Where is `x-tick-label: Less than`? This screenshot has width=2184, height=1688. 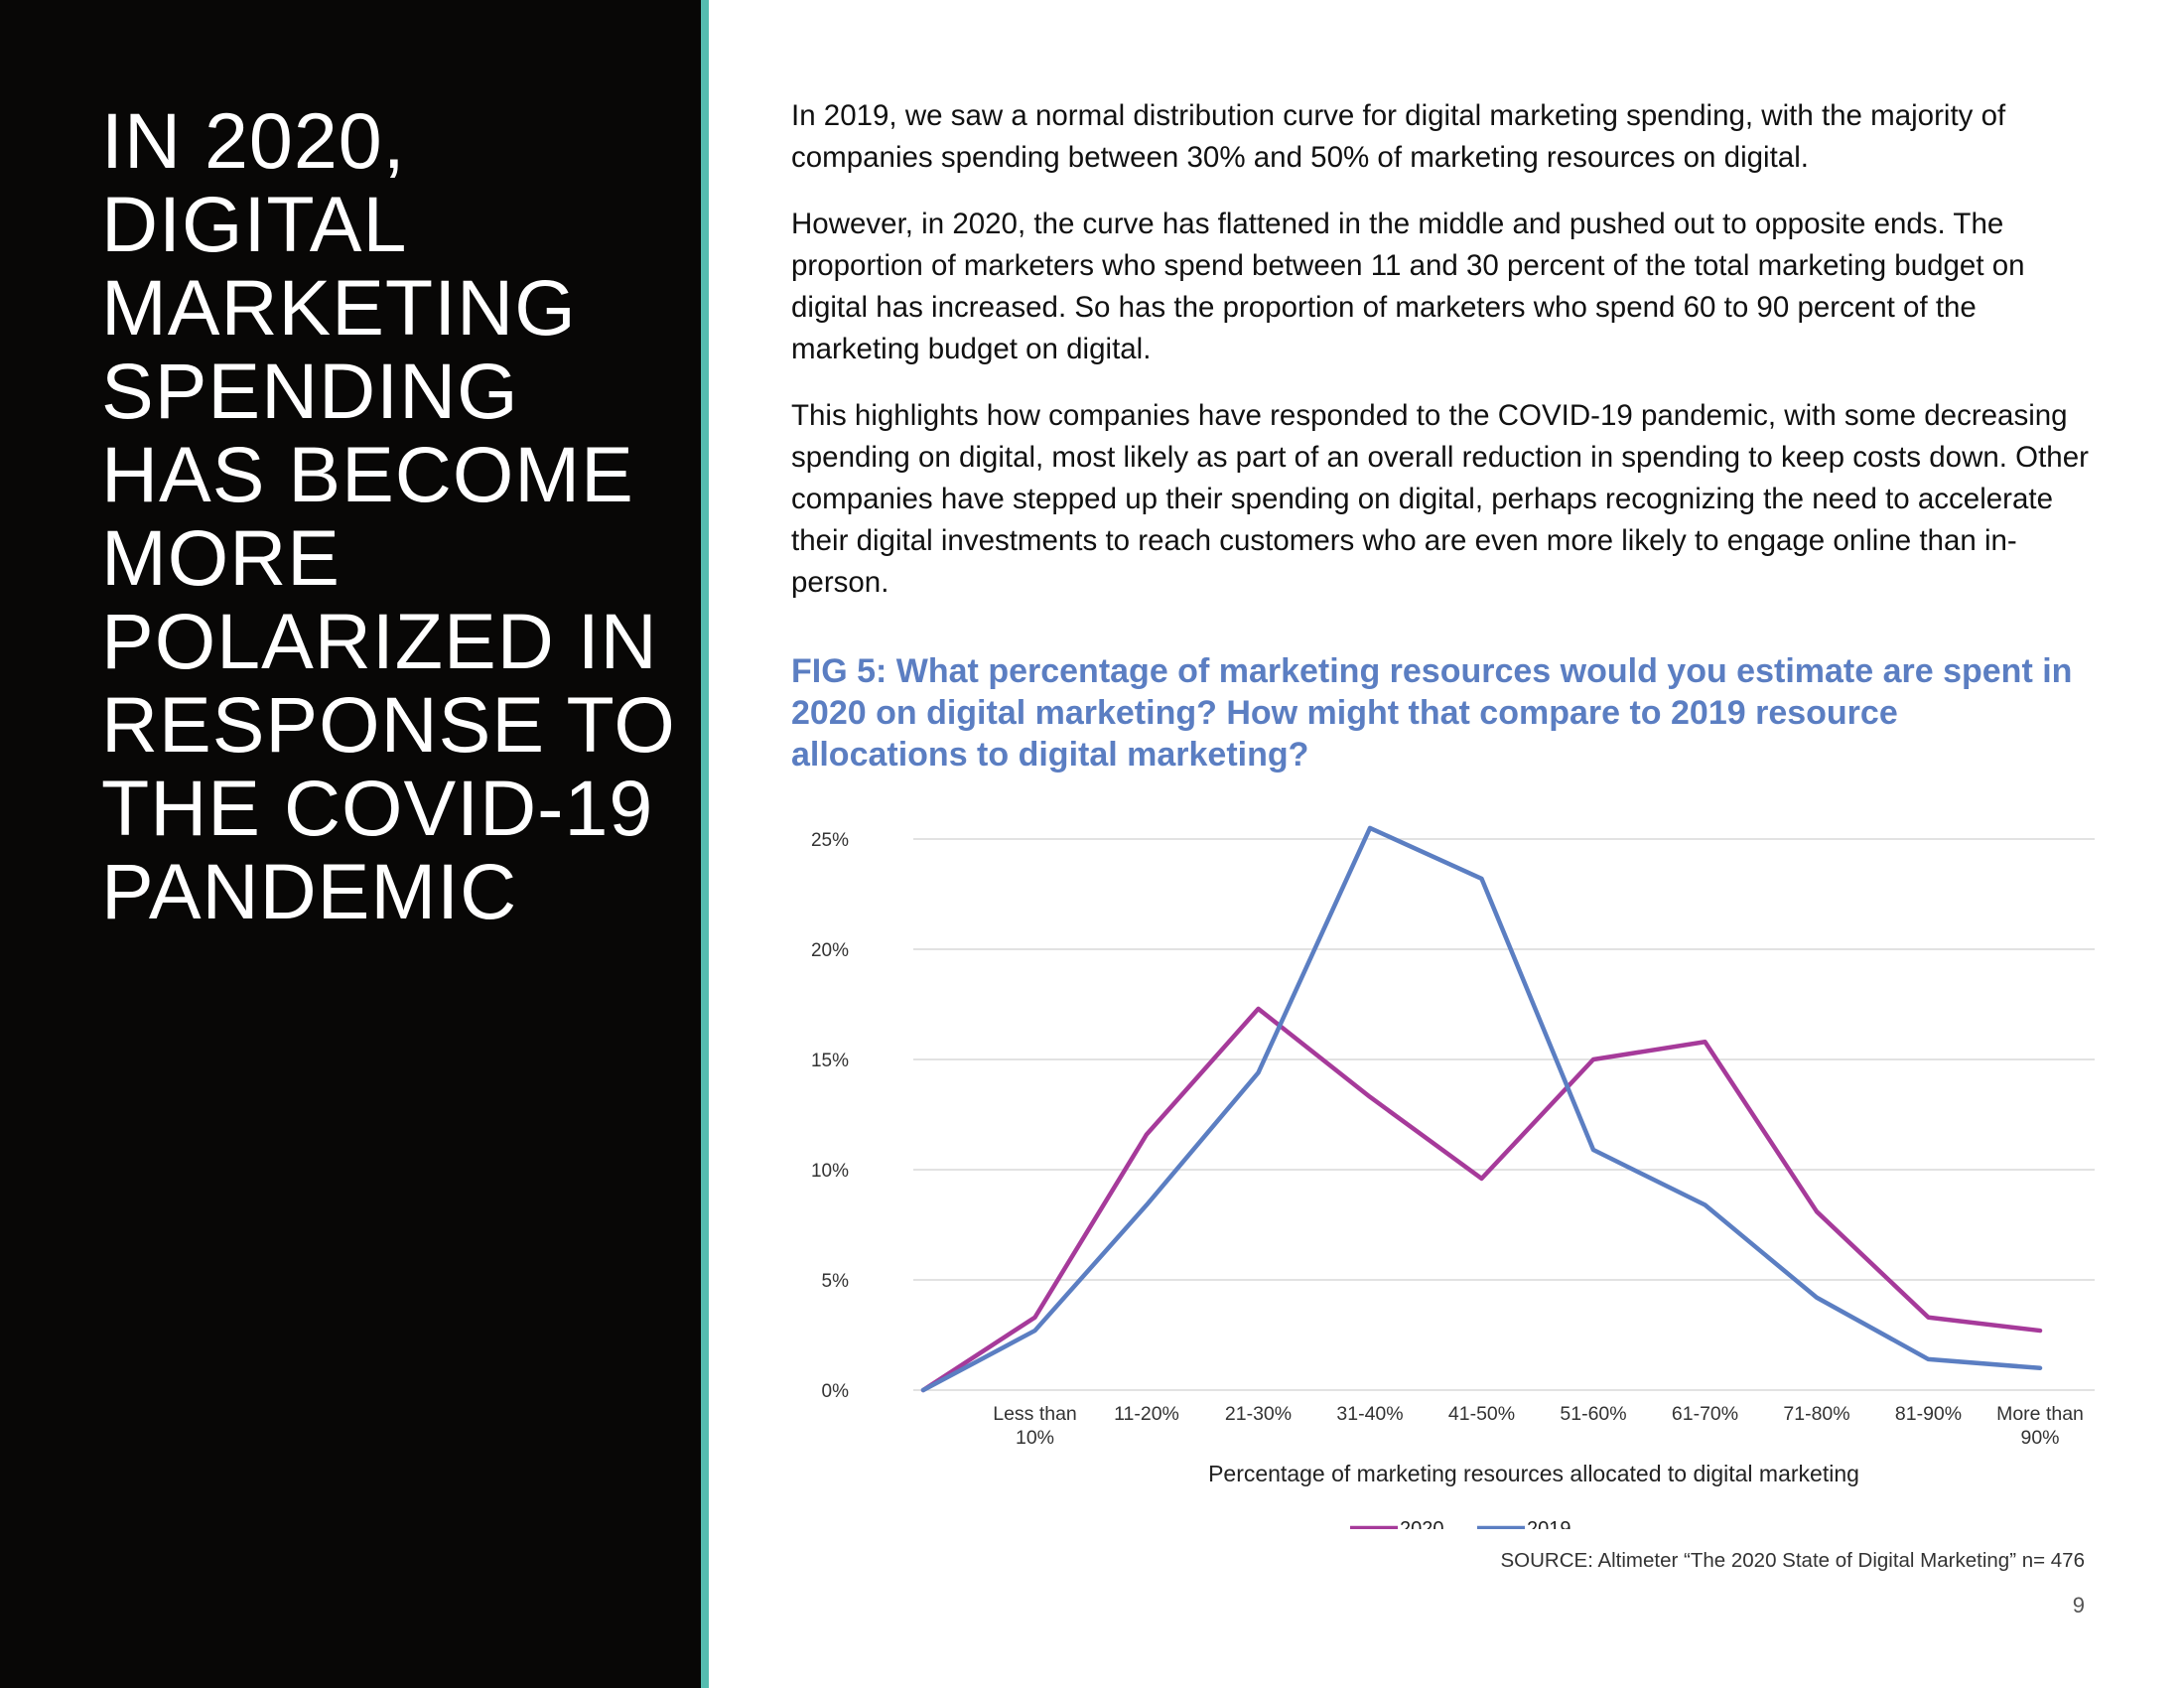 x-tick-label: Less than is located at coordinates (1035, 1414).